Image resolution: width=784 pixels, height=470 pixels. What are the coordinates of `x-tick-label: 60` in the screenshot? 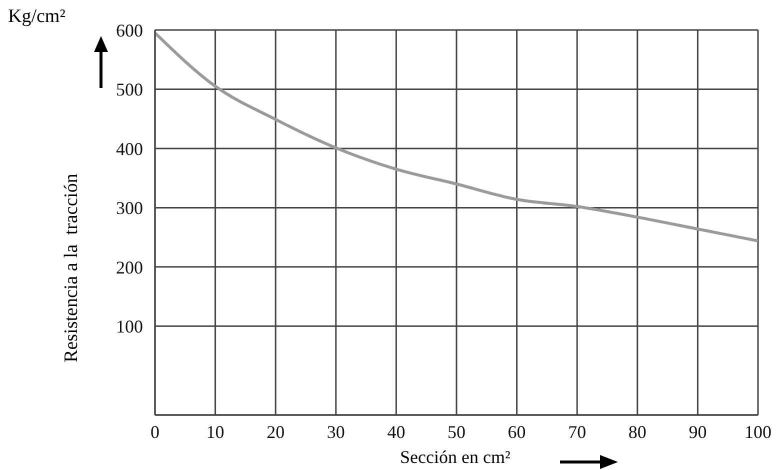 It's located at (517, 432).